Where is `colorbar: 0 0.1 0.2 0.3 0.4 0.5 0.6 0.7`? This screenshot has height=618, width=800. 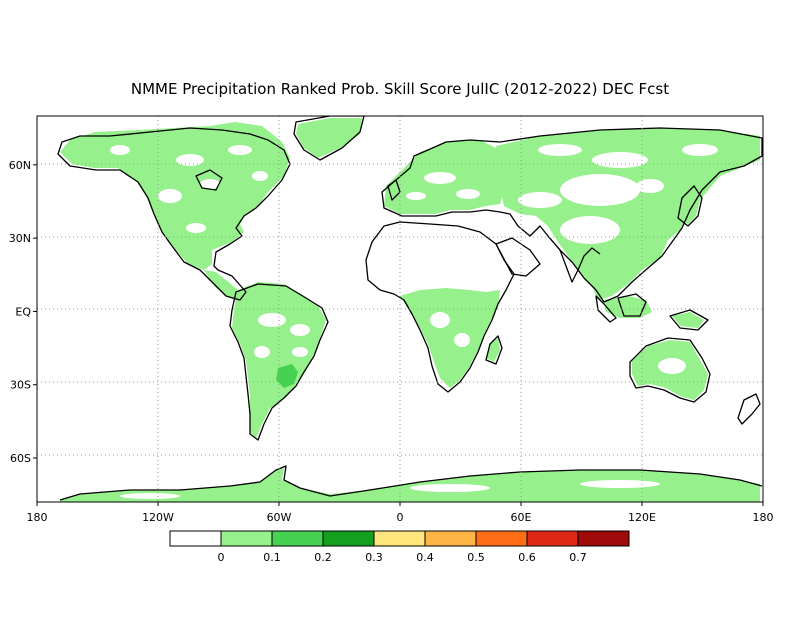
colorbar: 0 0.1 0.2 0.3 0.4 0.5 0.6 0.7 is located at coordinates (399, 547).